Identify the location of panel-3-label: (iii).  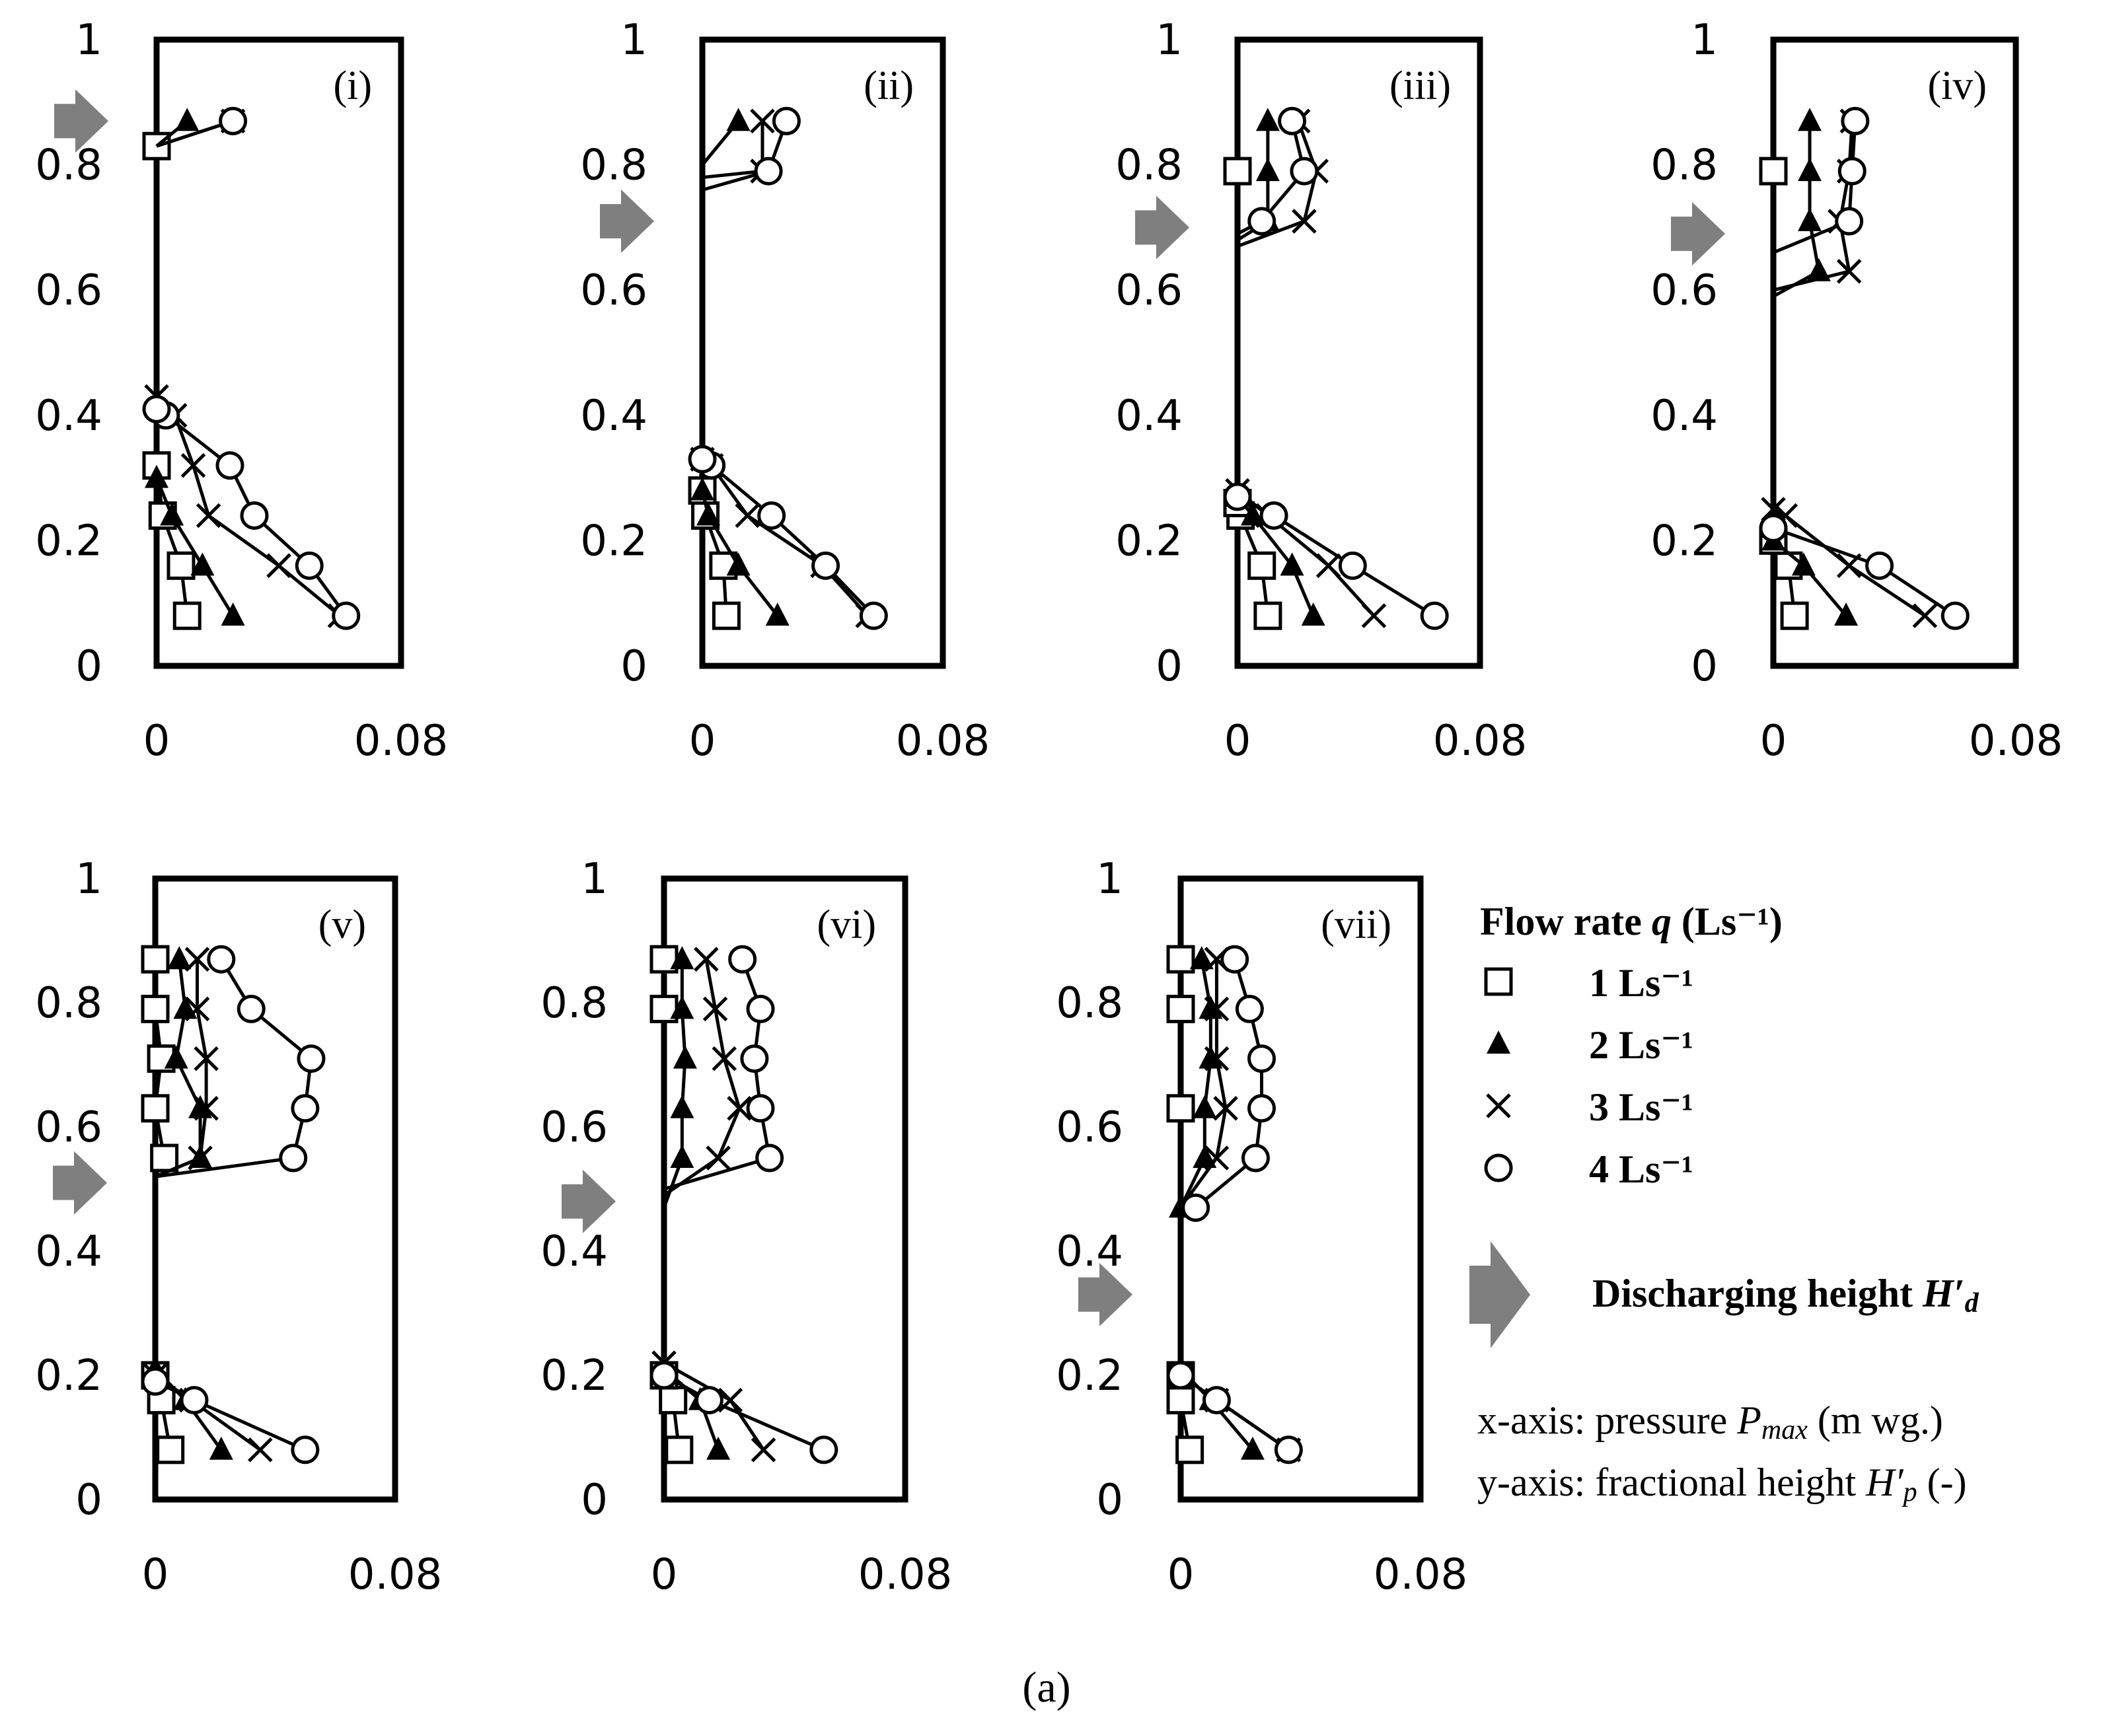
(1420, 85).